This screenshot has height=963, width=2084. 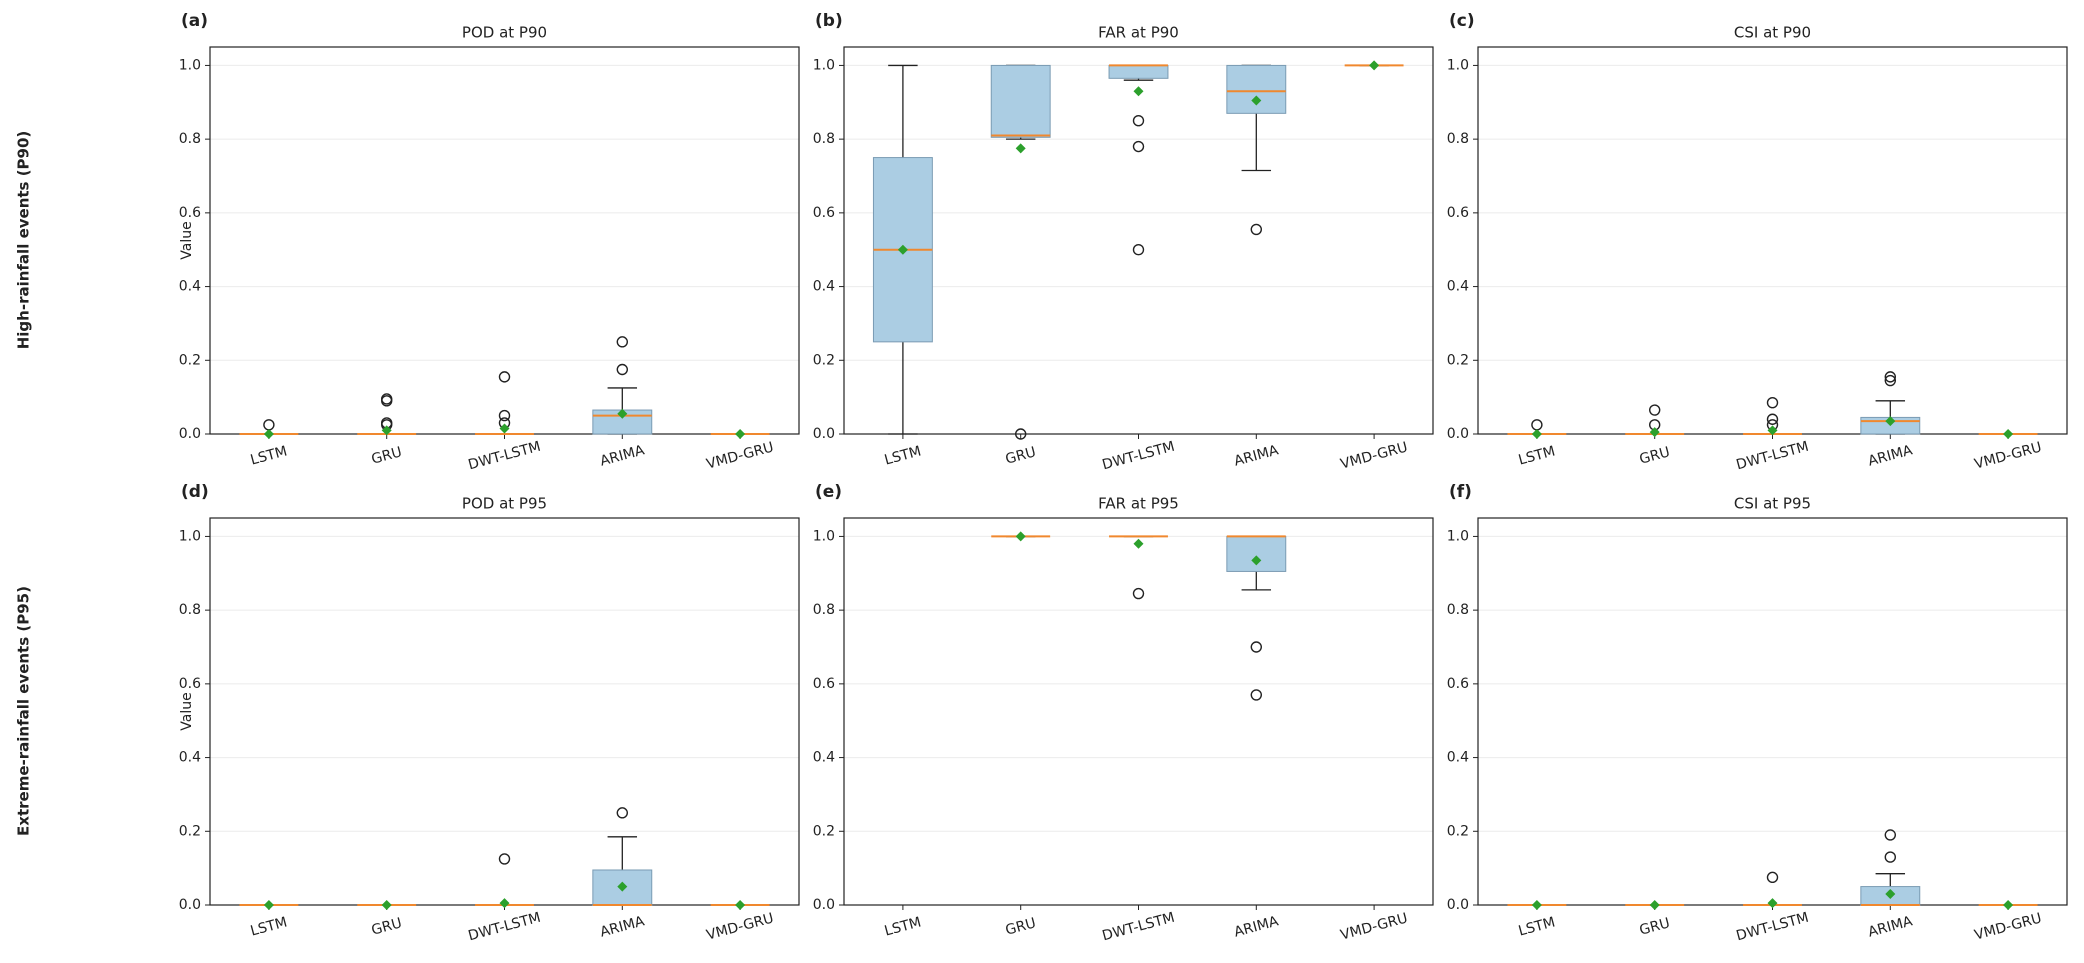 I want to click on chart-title: POD at P95, so click(x=504, y=504).